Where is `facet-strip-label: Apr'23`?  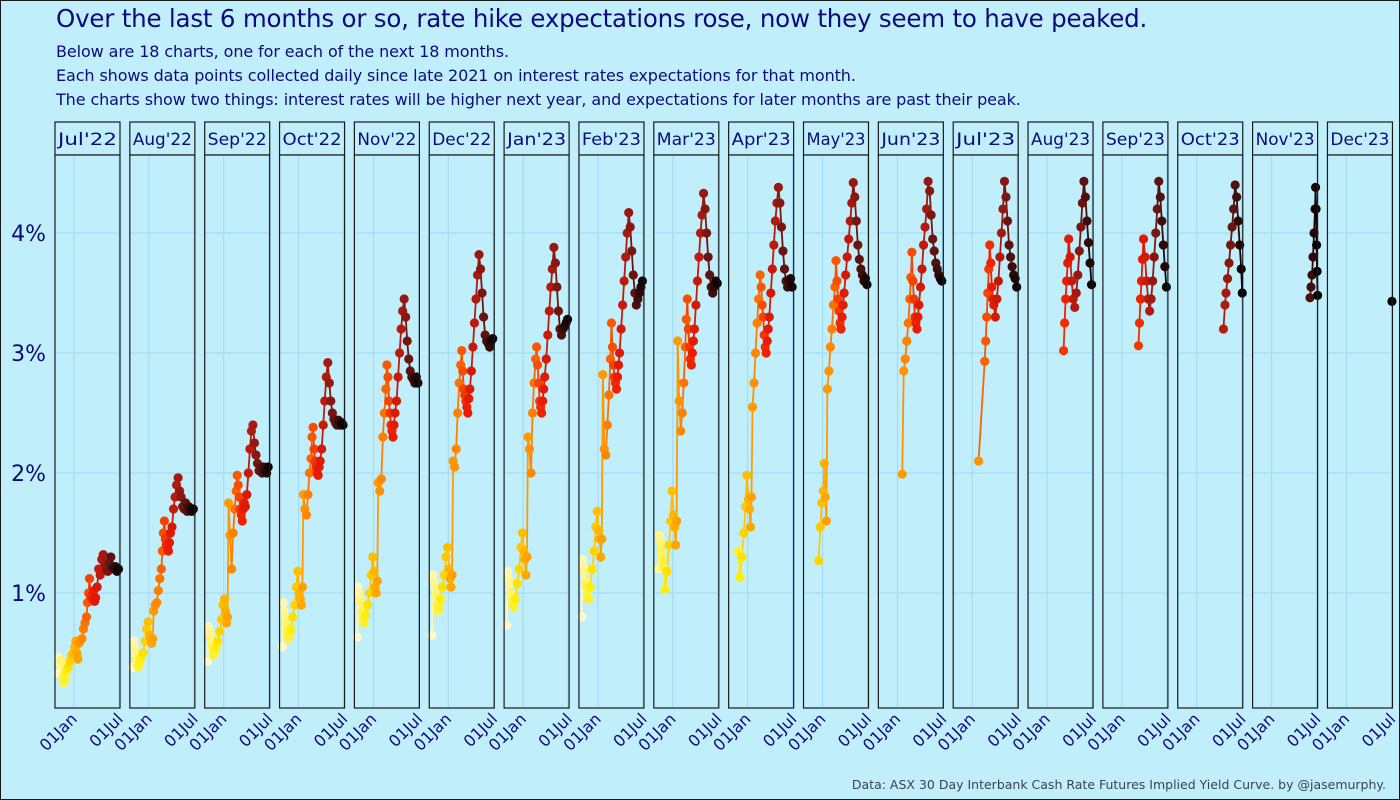
facet-strip-label: Apr'23 is located at coordinates (761, 139).